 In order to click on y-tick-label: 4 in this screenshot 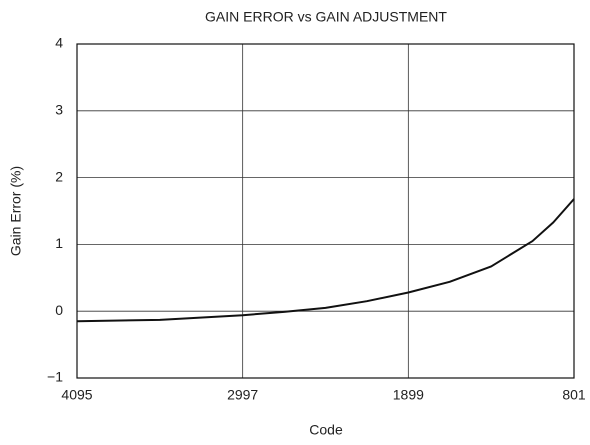, I will do `click(59, 43)`.